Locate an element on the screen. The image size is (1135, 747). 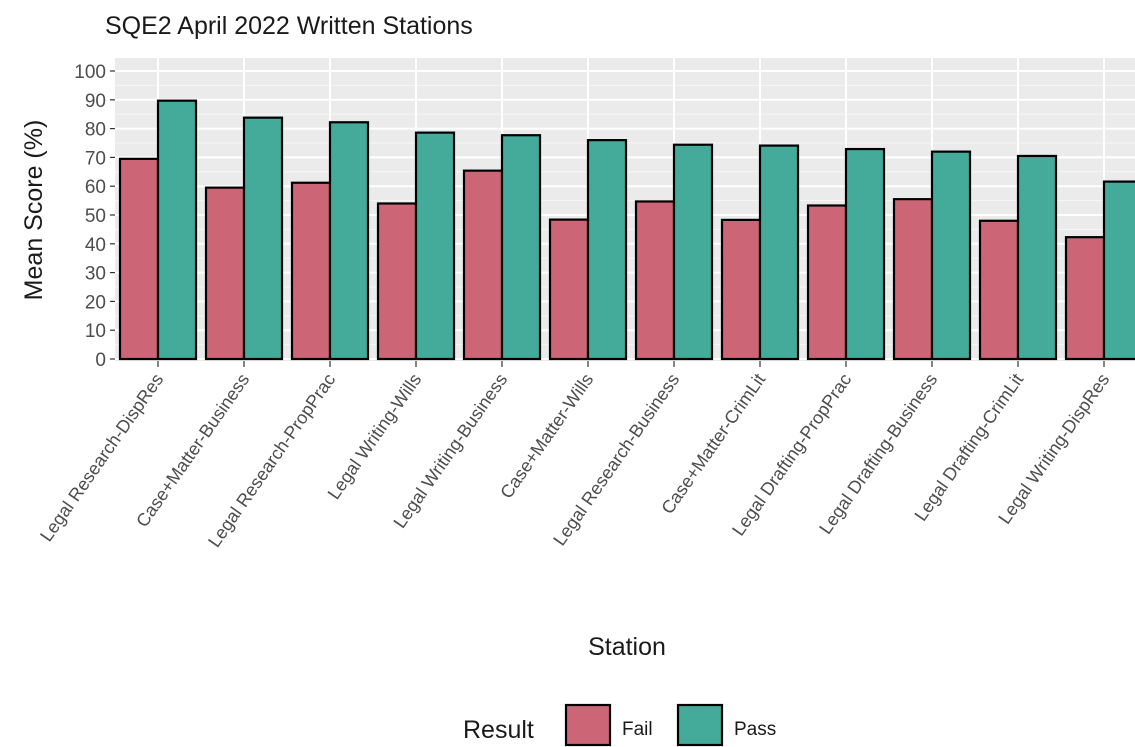
legend-title: Result is located at coordinates (498, 730).